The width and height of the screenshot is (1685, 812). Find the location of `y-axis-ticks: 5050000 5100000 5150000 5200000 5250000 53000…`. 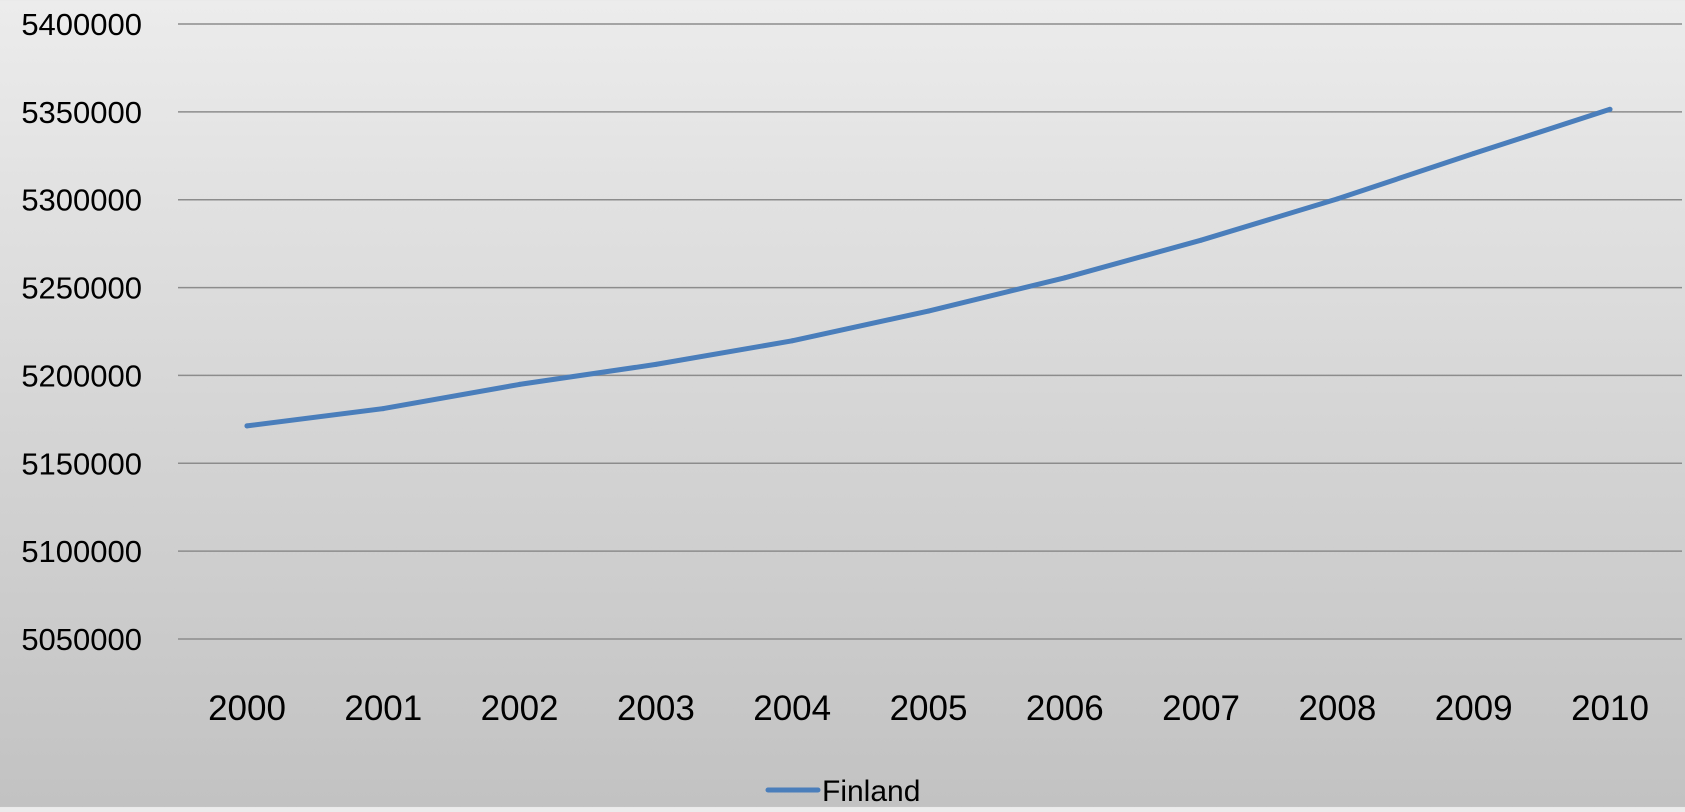

y-axis-ticks: 5050000 5100000 5150000 5200000 5250000 53000… is located at coordinates (81, 332).